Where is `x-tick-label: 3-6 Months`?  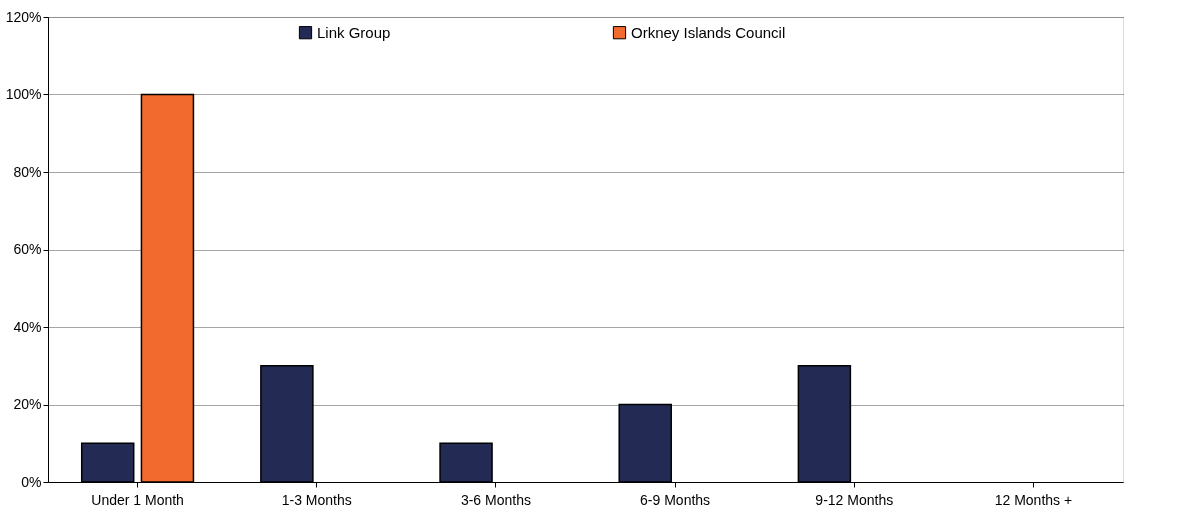
x-tick-label: 3-6 Months is located at coordinates (495, 499).